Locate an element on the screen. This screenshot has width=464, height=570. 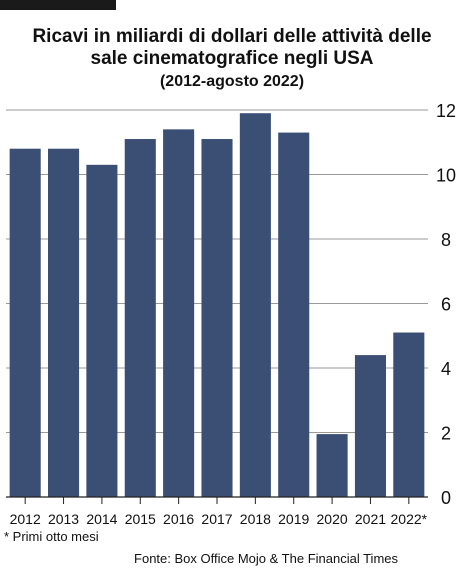
x-tick-label: 2017 is located at coordinates (216, 519).